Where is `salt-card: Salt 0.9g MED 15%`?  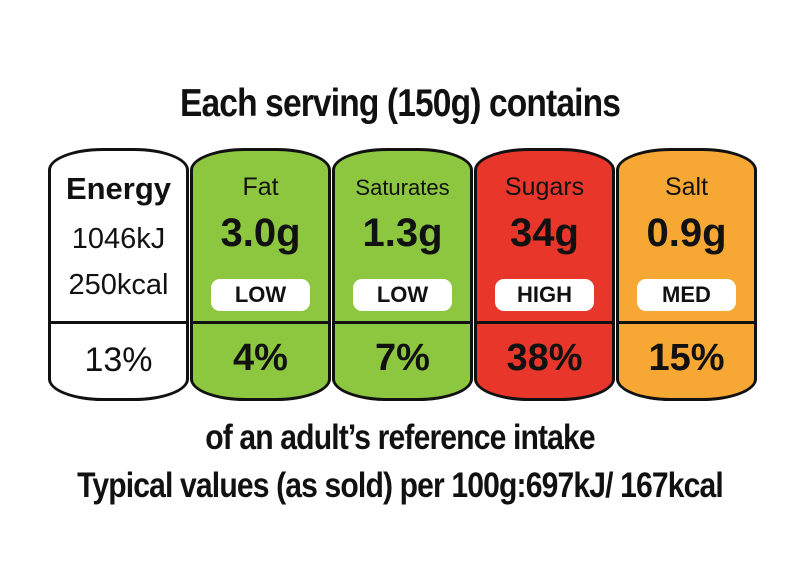 salt-card: Salt 0.9g MED 15% is located at coordinates (686, 274).